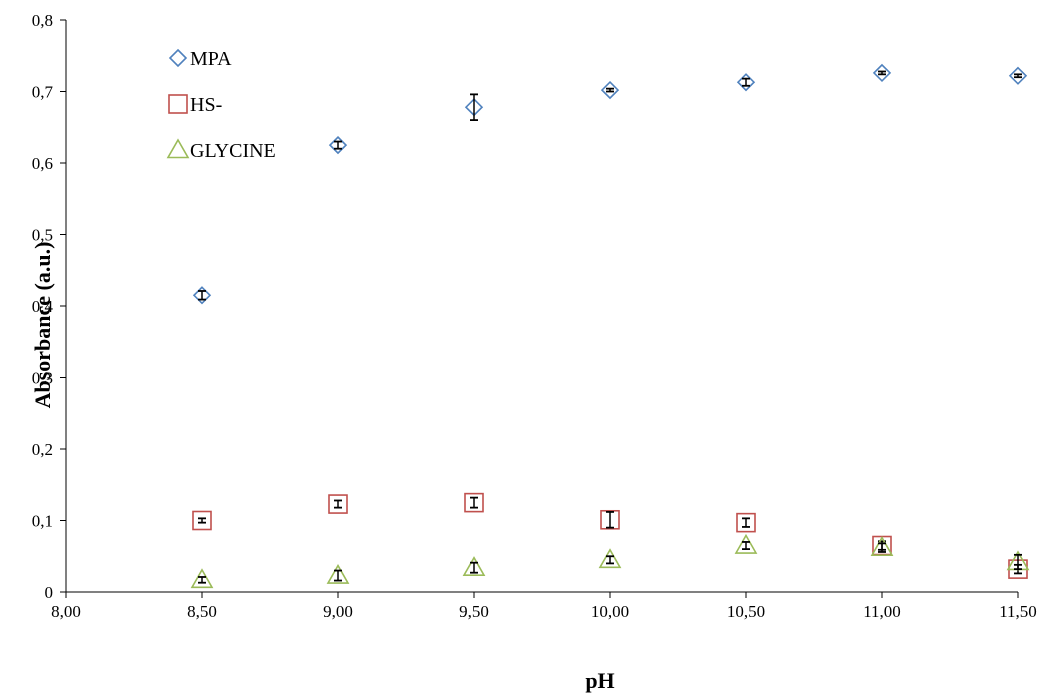 The height and width of the screenshot is (693, 1046). I want to click on x-axis-title: pH, so click(599, 680).